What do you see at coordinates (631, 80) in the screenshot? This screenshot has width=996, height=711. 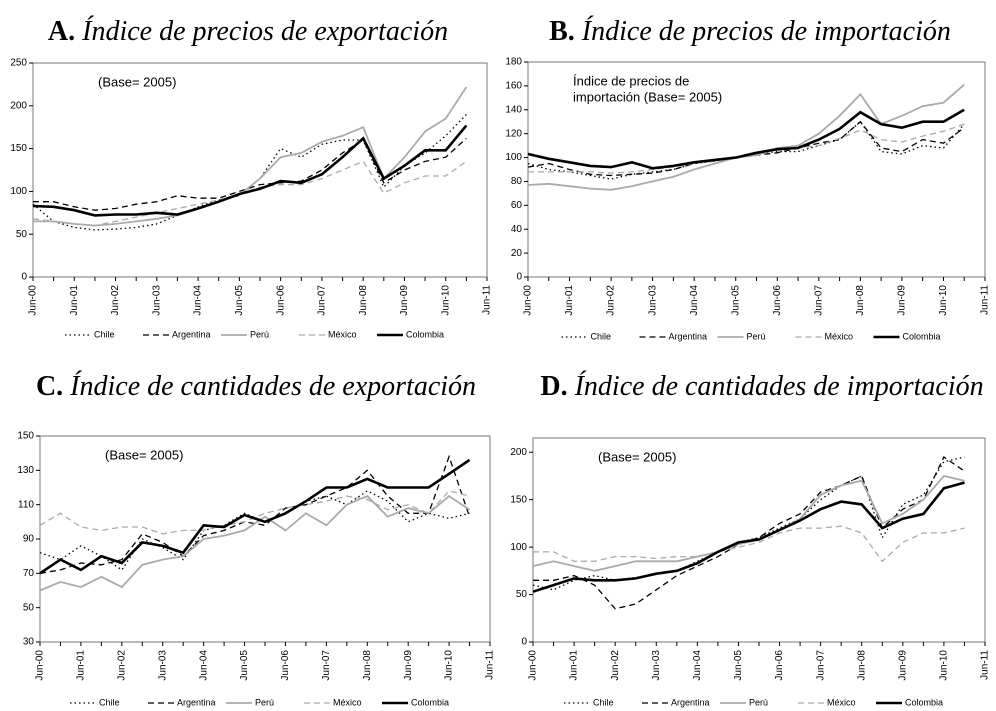 I see `annotation: Índice de precios de` at bounding box center [631, 80].